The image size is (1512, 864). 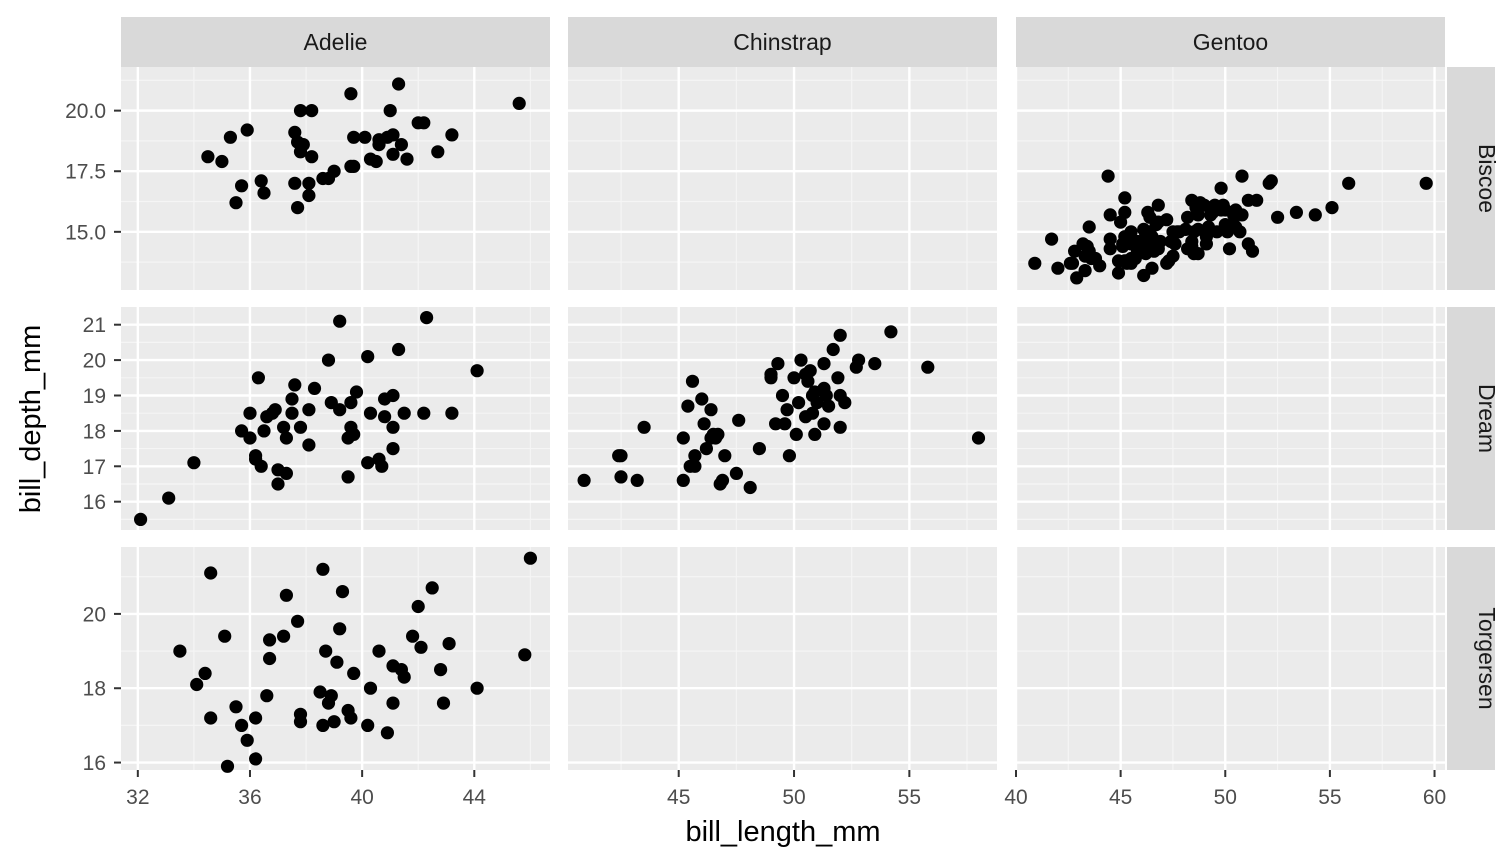 I want to click on x-tick-label: 60, so click(x=1434, y=797).